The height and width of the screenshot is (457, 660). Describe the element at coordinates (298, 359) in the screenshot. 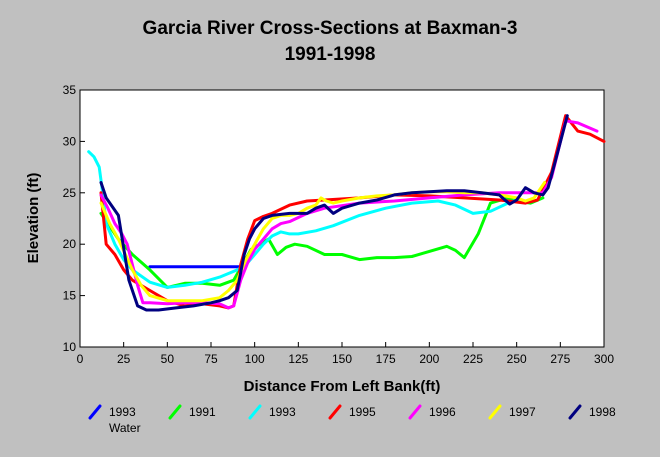

I see `x-tick-label: 125` at that location.